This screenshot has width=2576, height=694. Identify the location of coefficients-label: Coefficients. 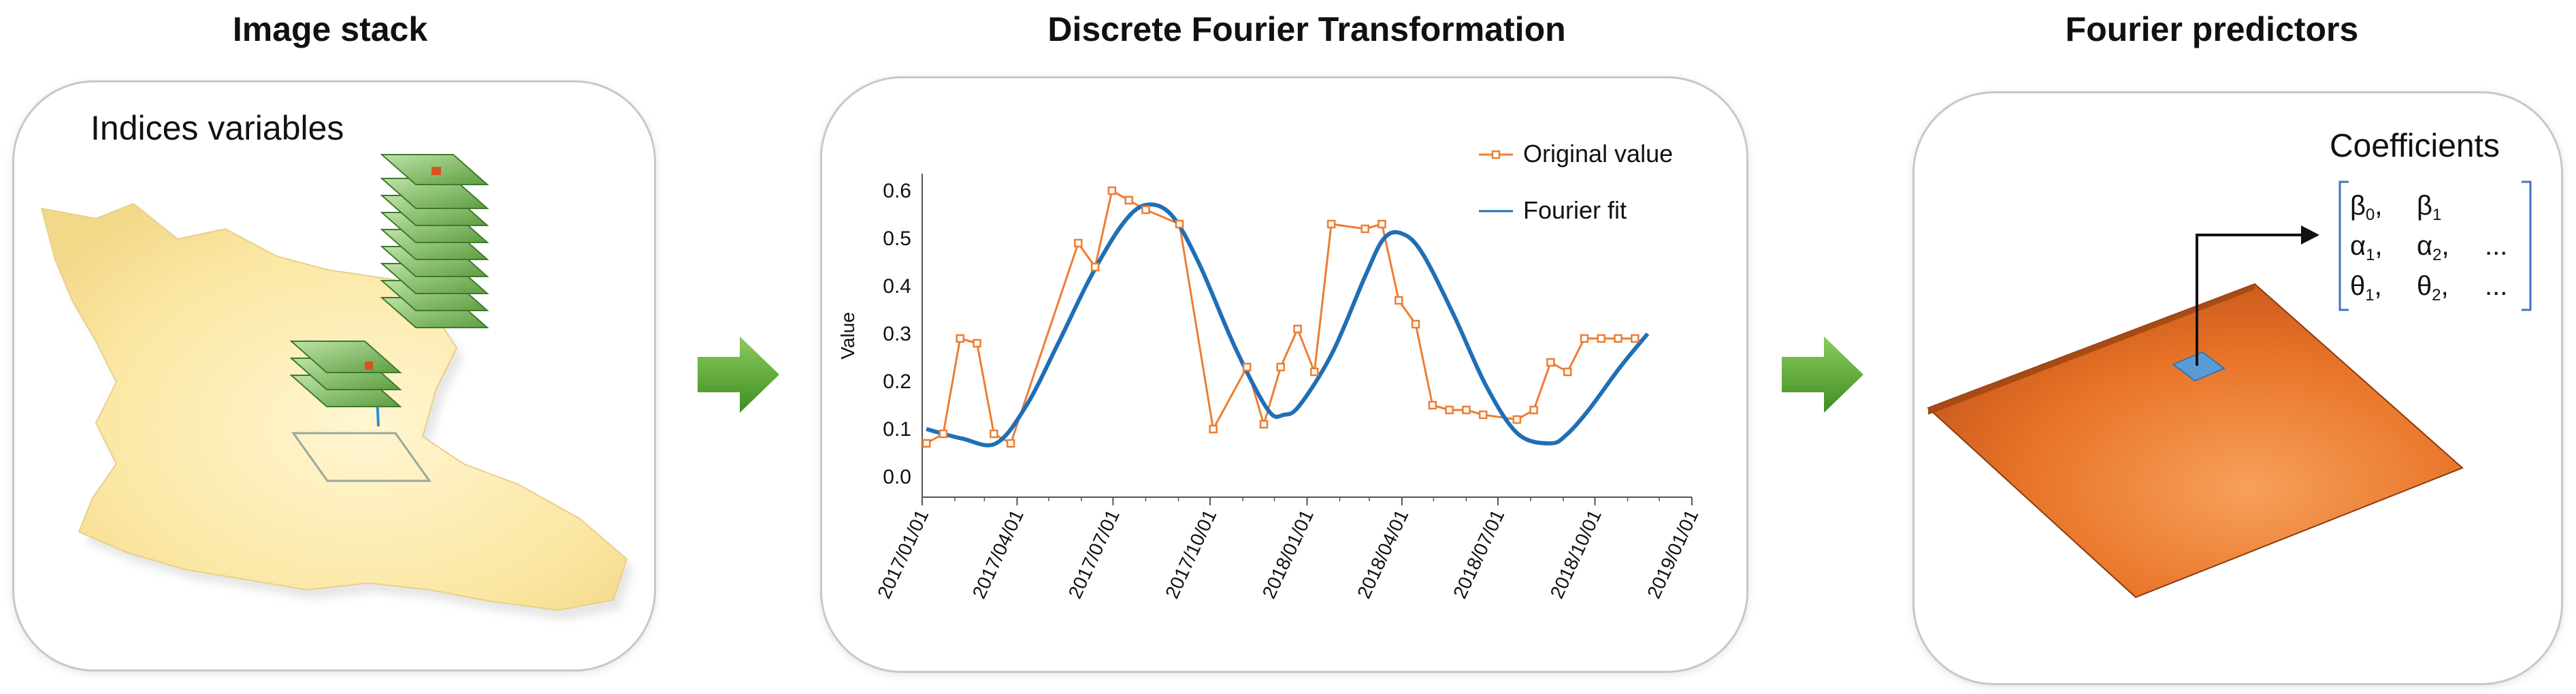
(2415, 146).